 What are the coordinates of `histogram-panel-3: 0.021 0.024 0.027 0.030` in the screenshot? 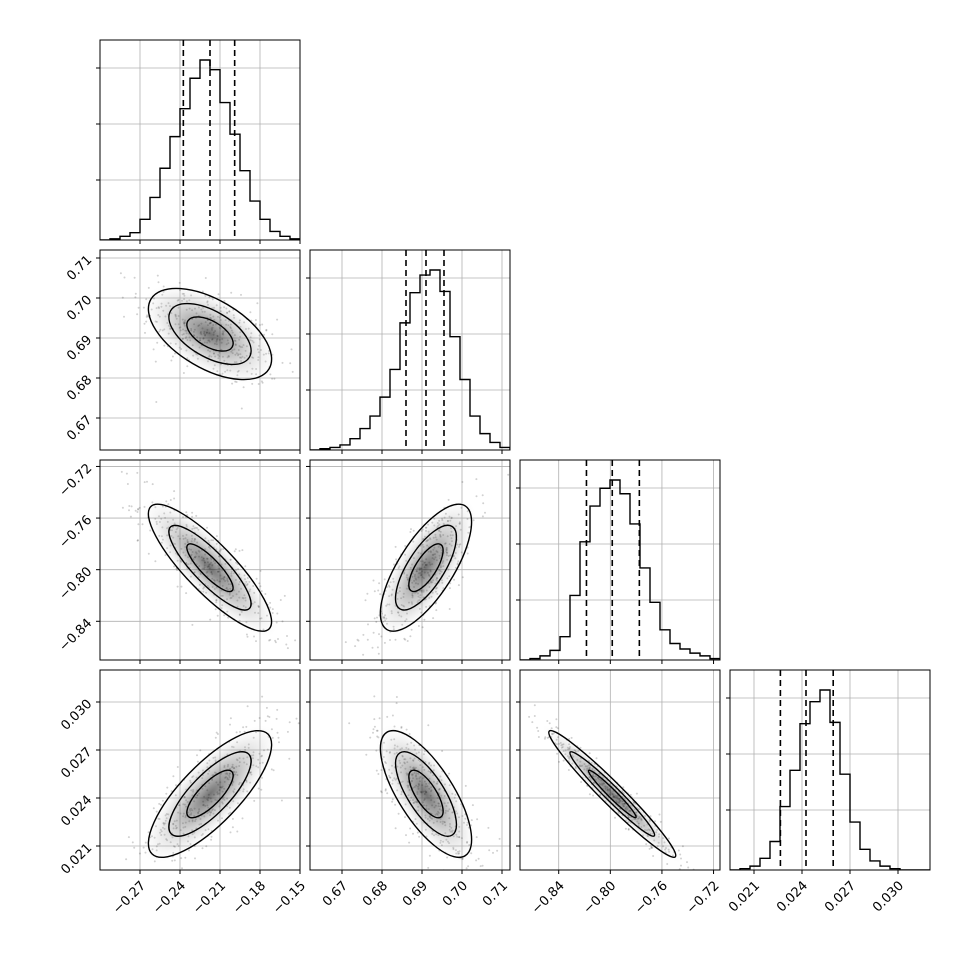 It's located at (828, 792).